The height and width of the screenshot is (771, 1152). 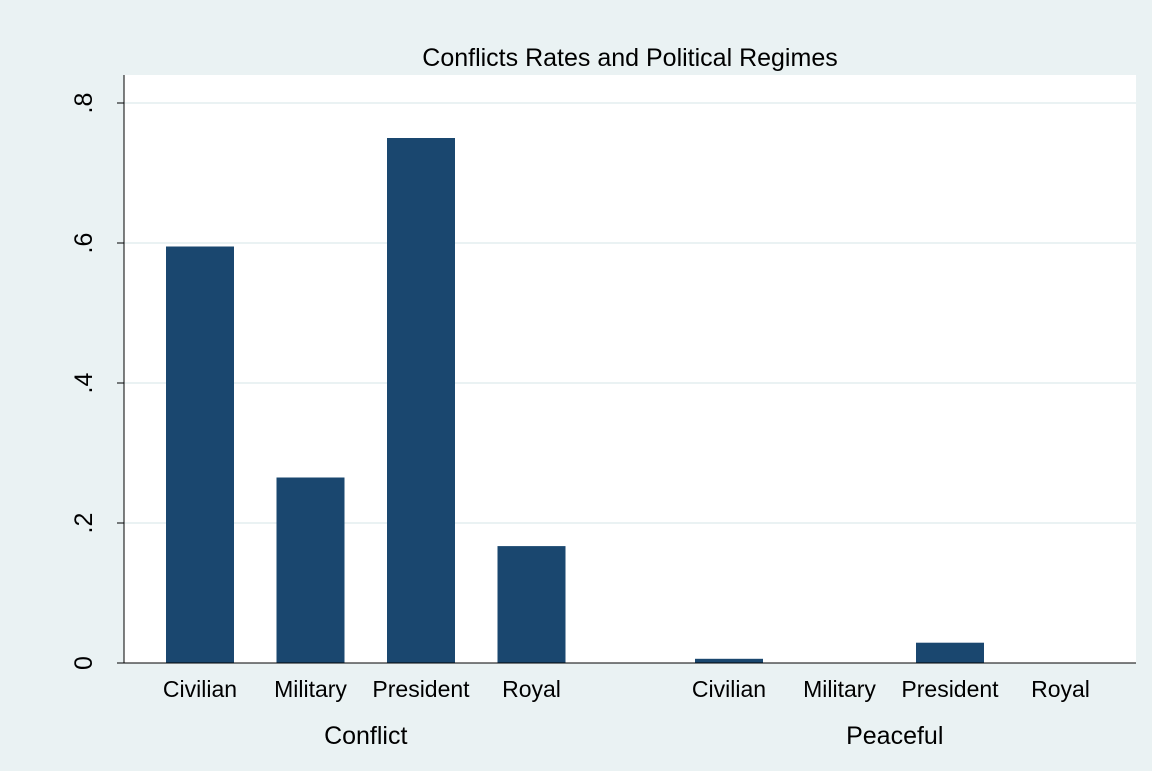 I want to click on bar-conflict-civilian, so click(x=200, y=454).